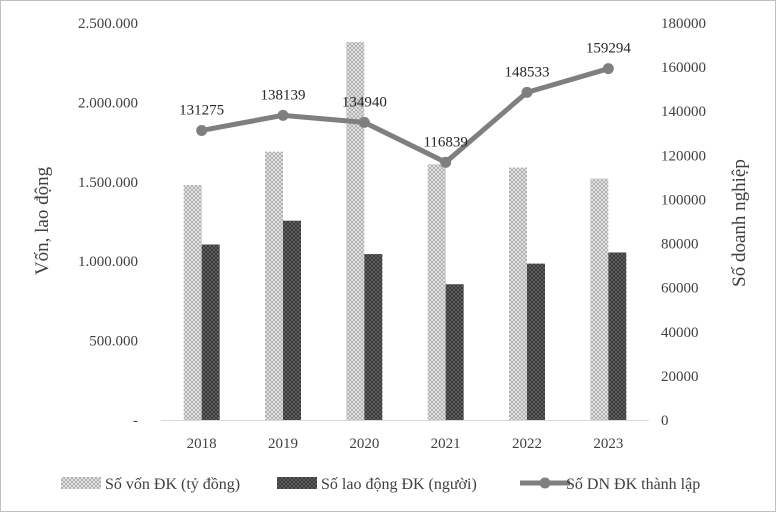 This screenshot has width=776, height=516. Describe the element at coordinates (42, 220) in the screenshot. I see `left-axis-title: Vốn, lao động` at that location.